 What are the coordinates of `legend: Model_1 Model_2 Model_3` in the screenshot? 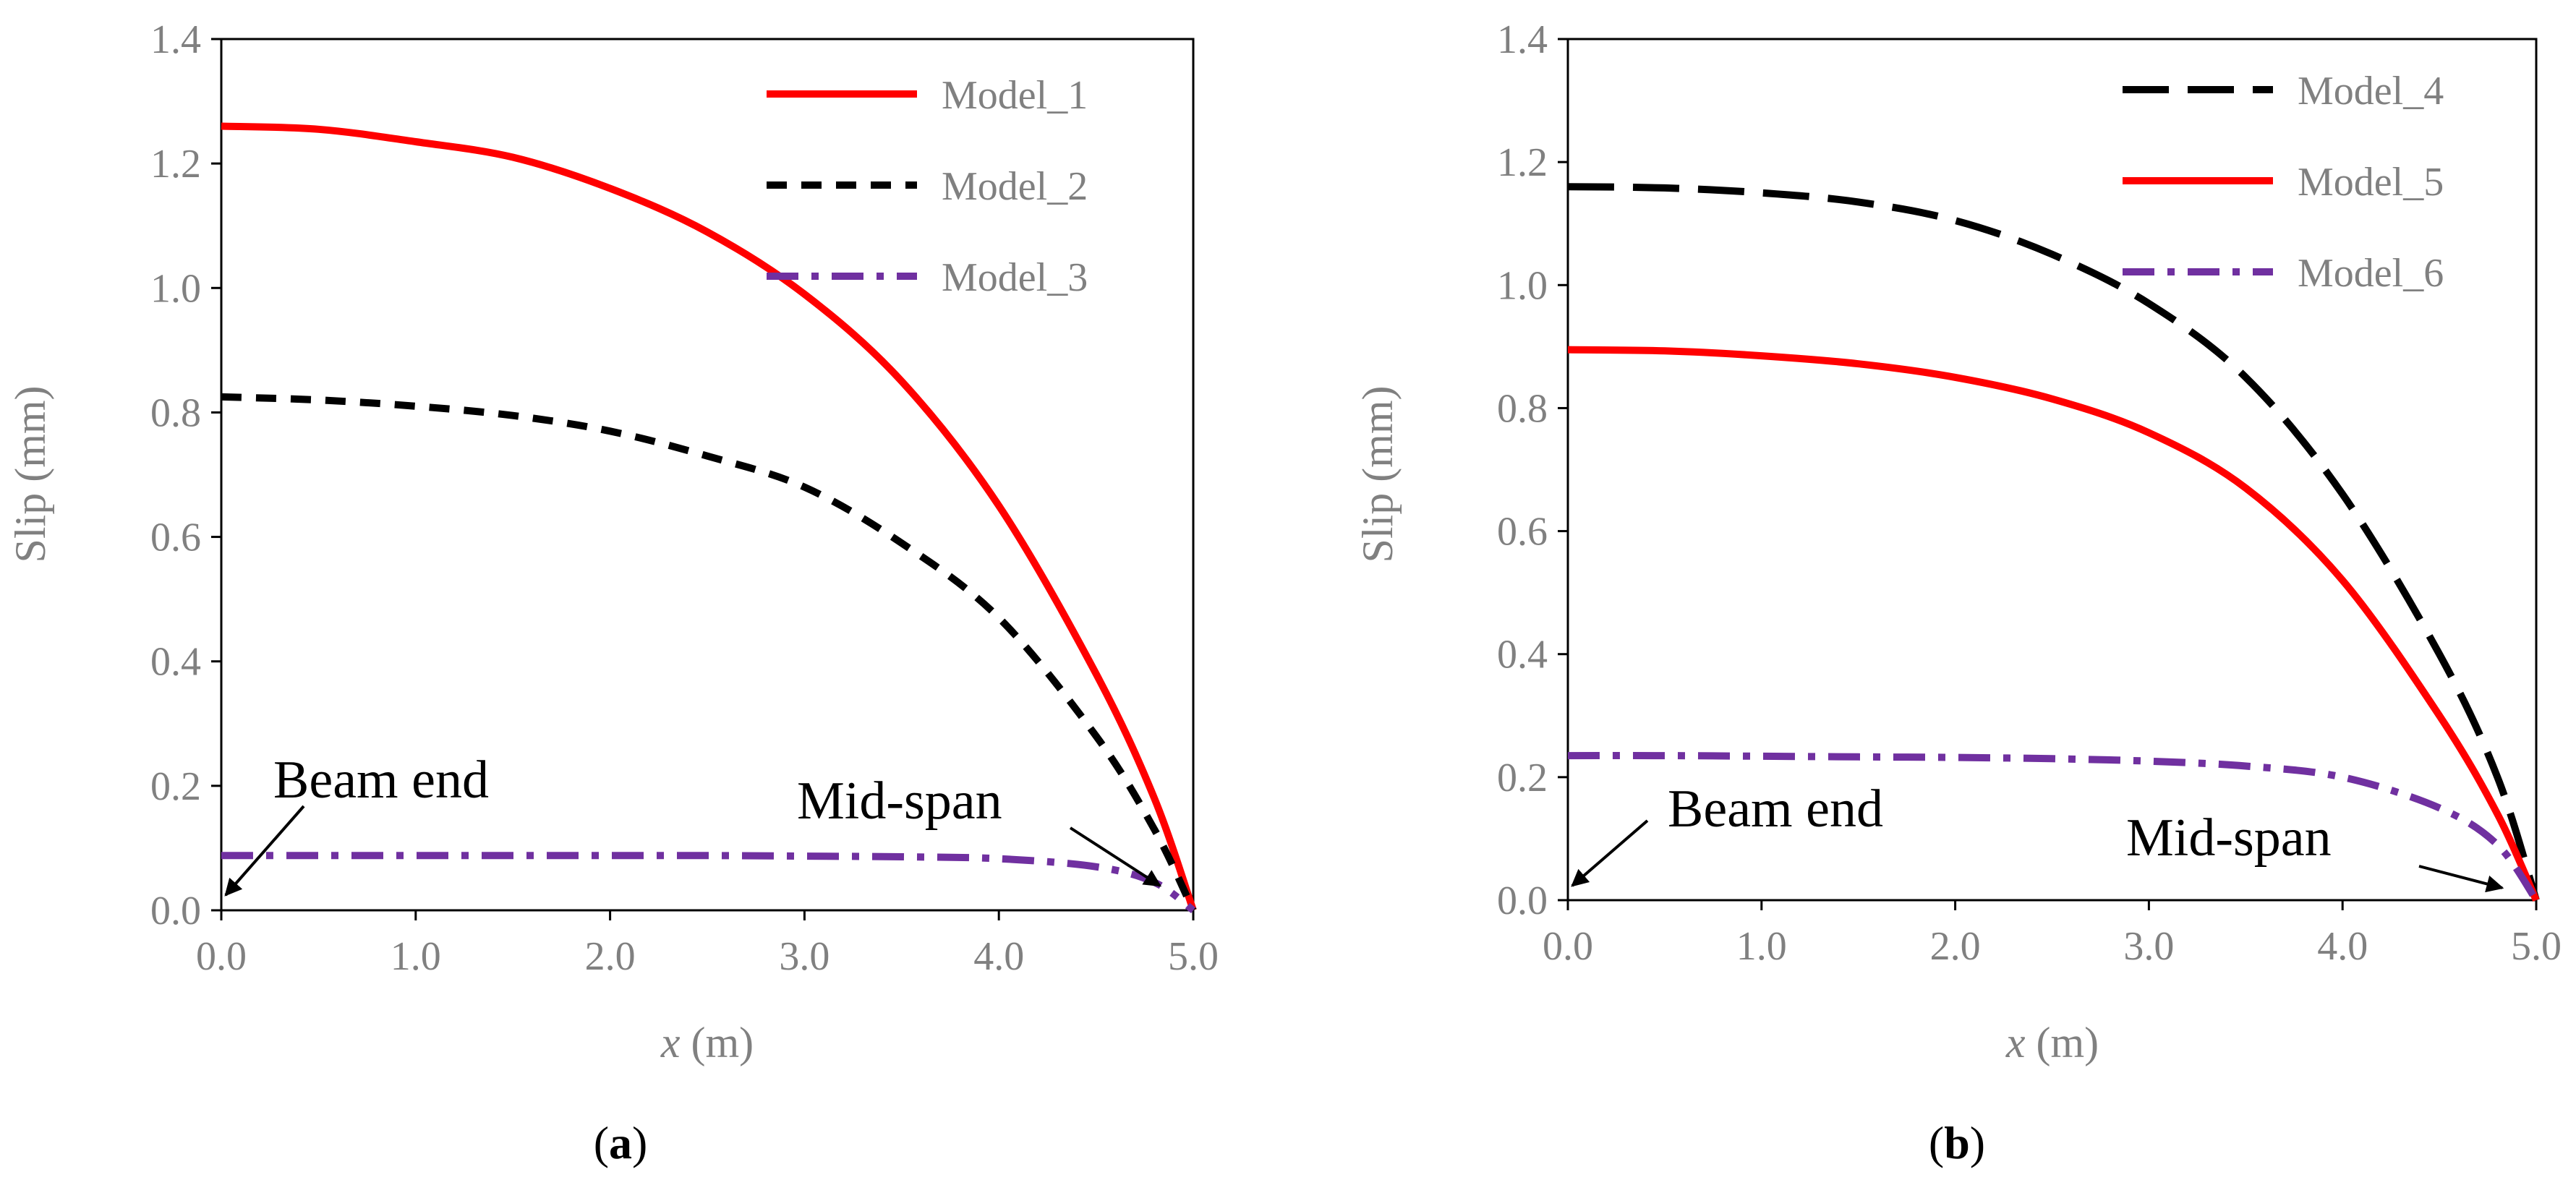 It's located at (927, 186).